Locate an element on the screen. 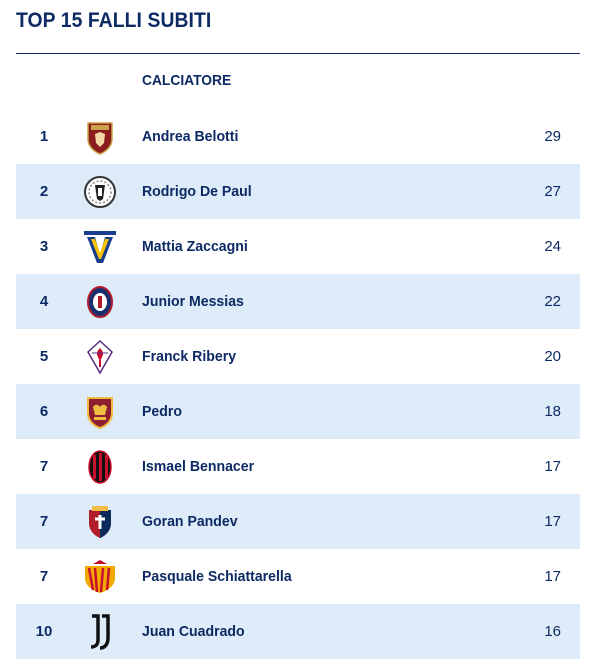 The width and height of the screenshot is (591, 667). rank-cell: 4 is located at coordinates (44, 301).